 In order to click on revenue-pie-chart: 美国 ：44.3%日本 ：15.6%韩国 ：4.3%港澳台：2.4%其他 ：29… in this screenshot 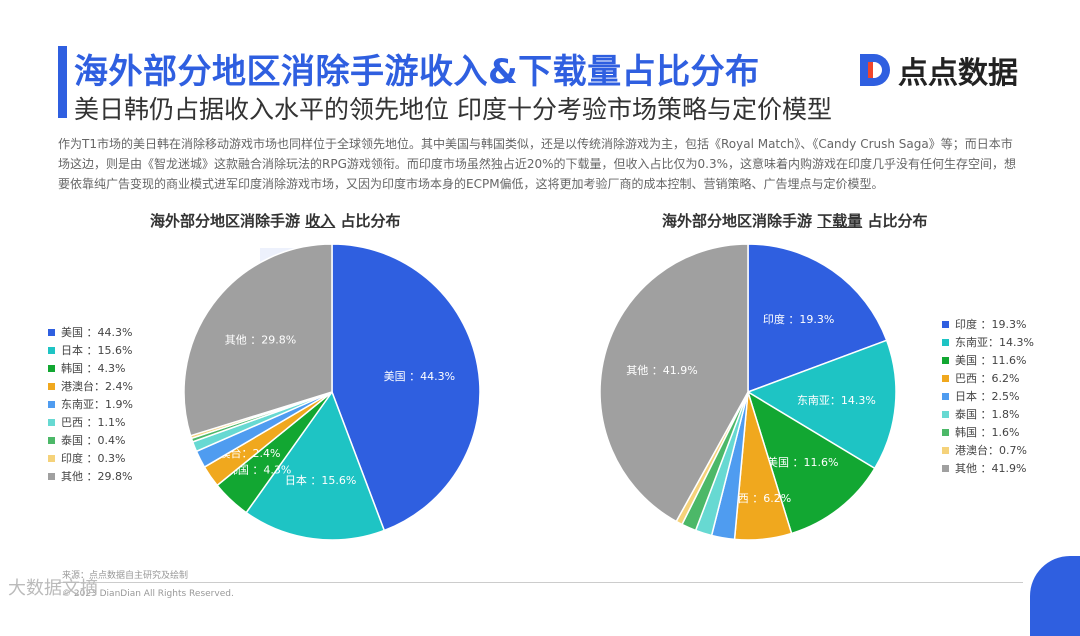, I will do `click(332, 392)`.